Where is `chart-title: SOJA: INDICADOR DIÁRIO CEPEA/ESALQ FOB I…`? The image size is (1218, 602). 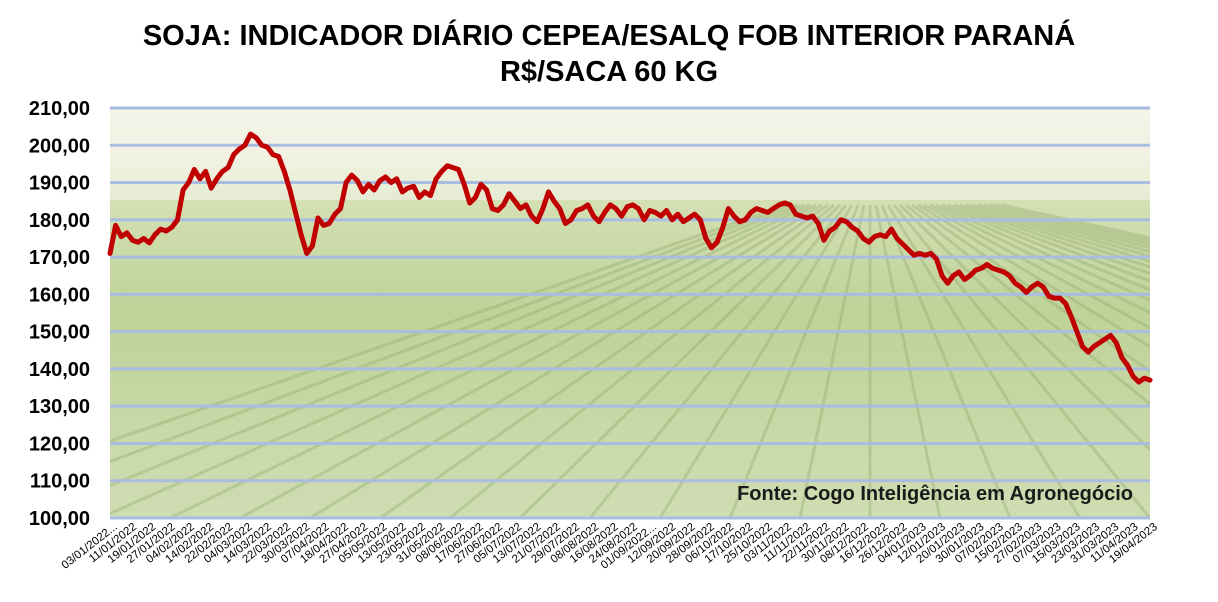
chart-title: SOJA: INDICADOR DIÁRIO CEPEA/ESALQ FOB I… is located at coordinates (609, 54).